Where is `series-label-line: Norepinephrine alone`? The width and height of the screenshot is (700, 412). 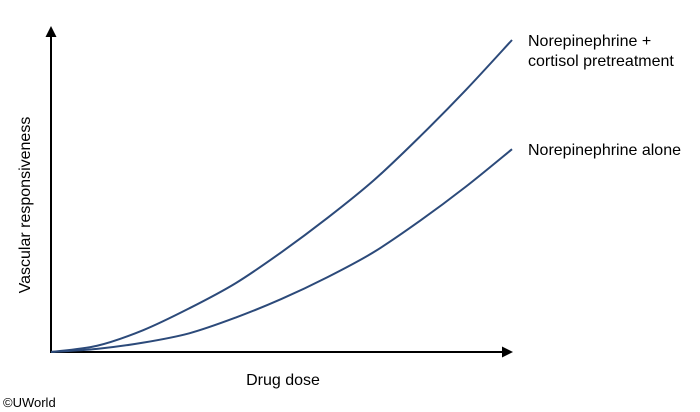
series-label-line: Norepinephrine alone is located at coordinates (604, 150).